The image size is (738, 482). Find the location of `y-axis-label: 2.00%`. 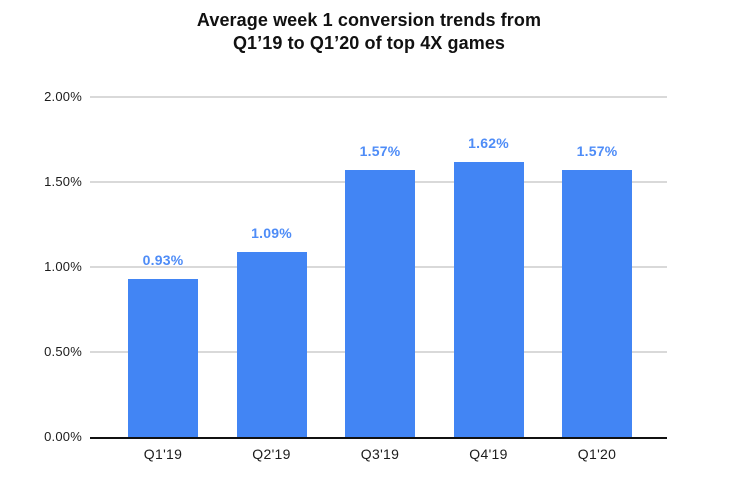

y-axis-label: 2.00% is located at coordinates (63, 96).